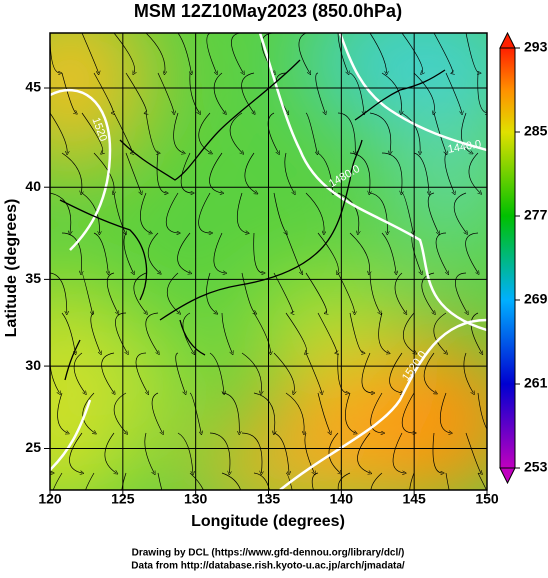 This screenshot has height=578, width=548. Describe the element at coordinates (11, 268) in the screenshot. I see `y-axis-label: Latitude (degrees)` at that location.